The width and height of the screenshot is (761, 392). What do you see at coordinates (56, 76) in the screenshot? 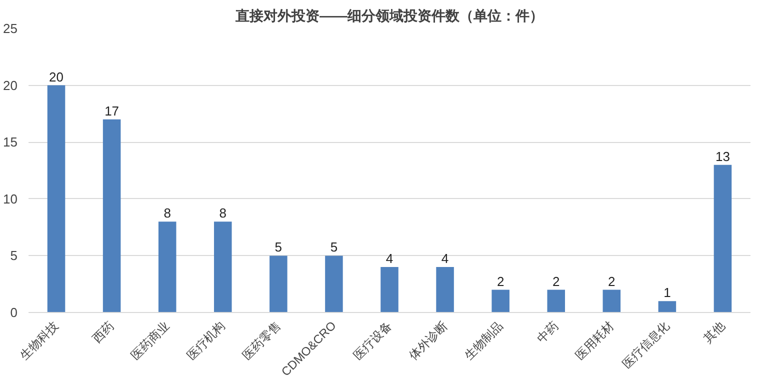
I see `data-label: 20` at bounding box center [56, 76].